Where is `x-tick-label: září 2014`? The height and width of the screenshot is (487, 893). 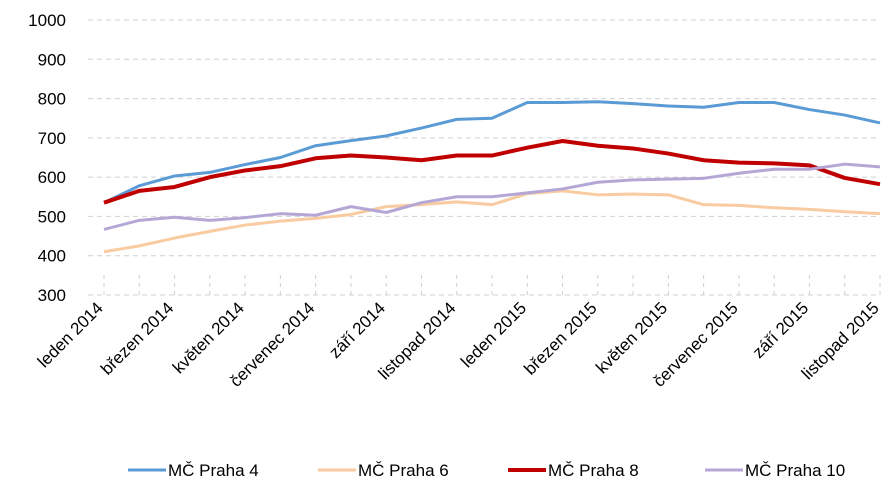 x-tick-label: září 2014 is located at coordinates (357, 330).